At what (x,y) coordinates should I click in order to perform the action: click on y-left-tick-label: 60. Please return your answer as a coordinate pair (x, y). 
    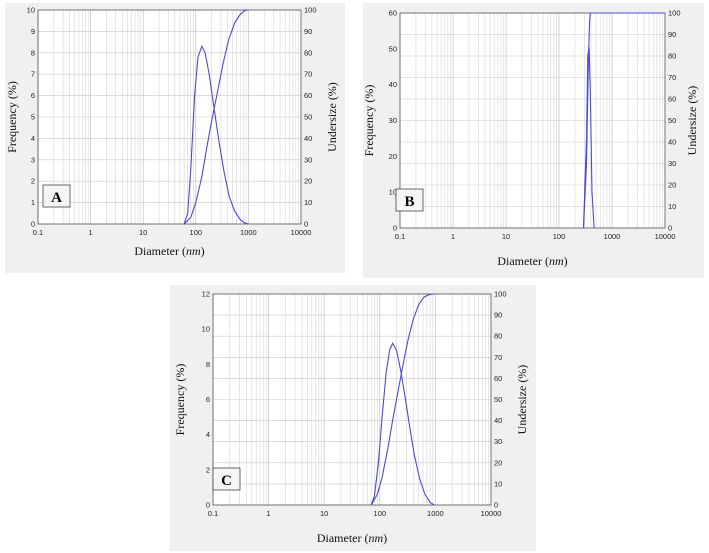
    Looking at the image, I should click on (393, 13).